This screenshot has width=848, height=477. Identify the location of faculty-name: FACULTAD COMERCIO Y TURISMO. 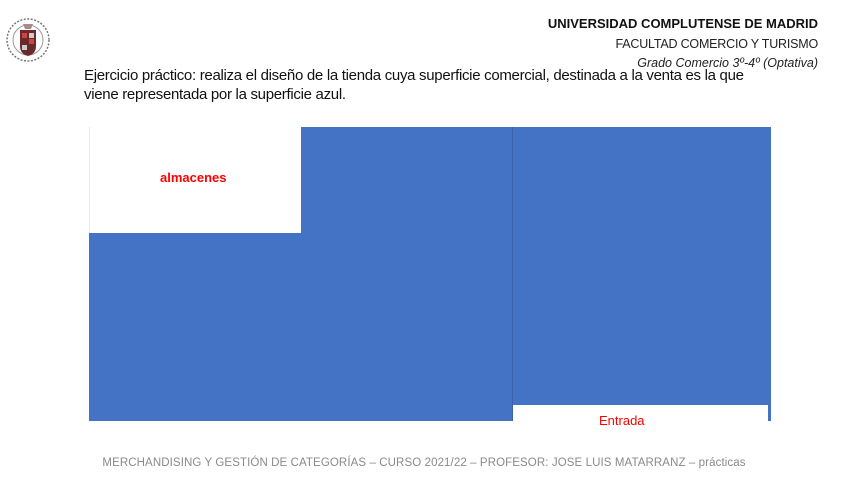
(717, 44).